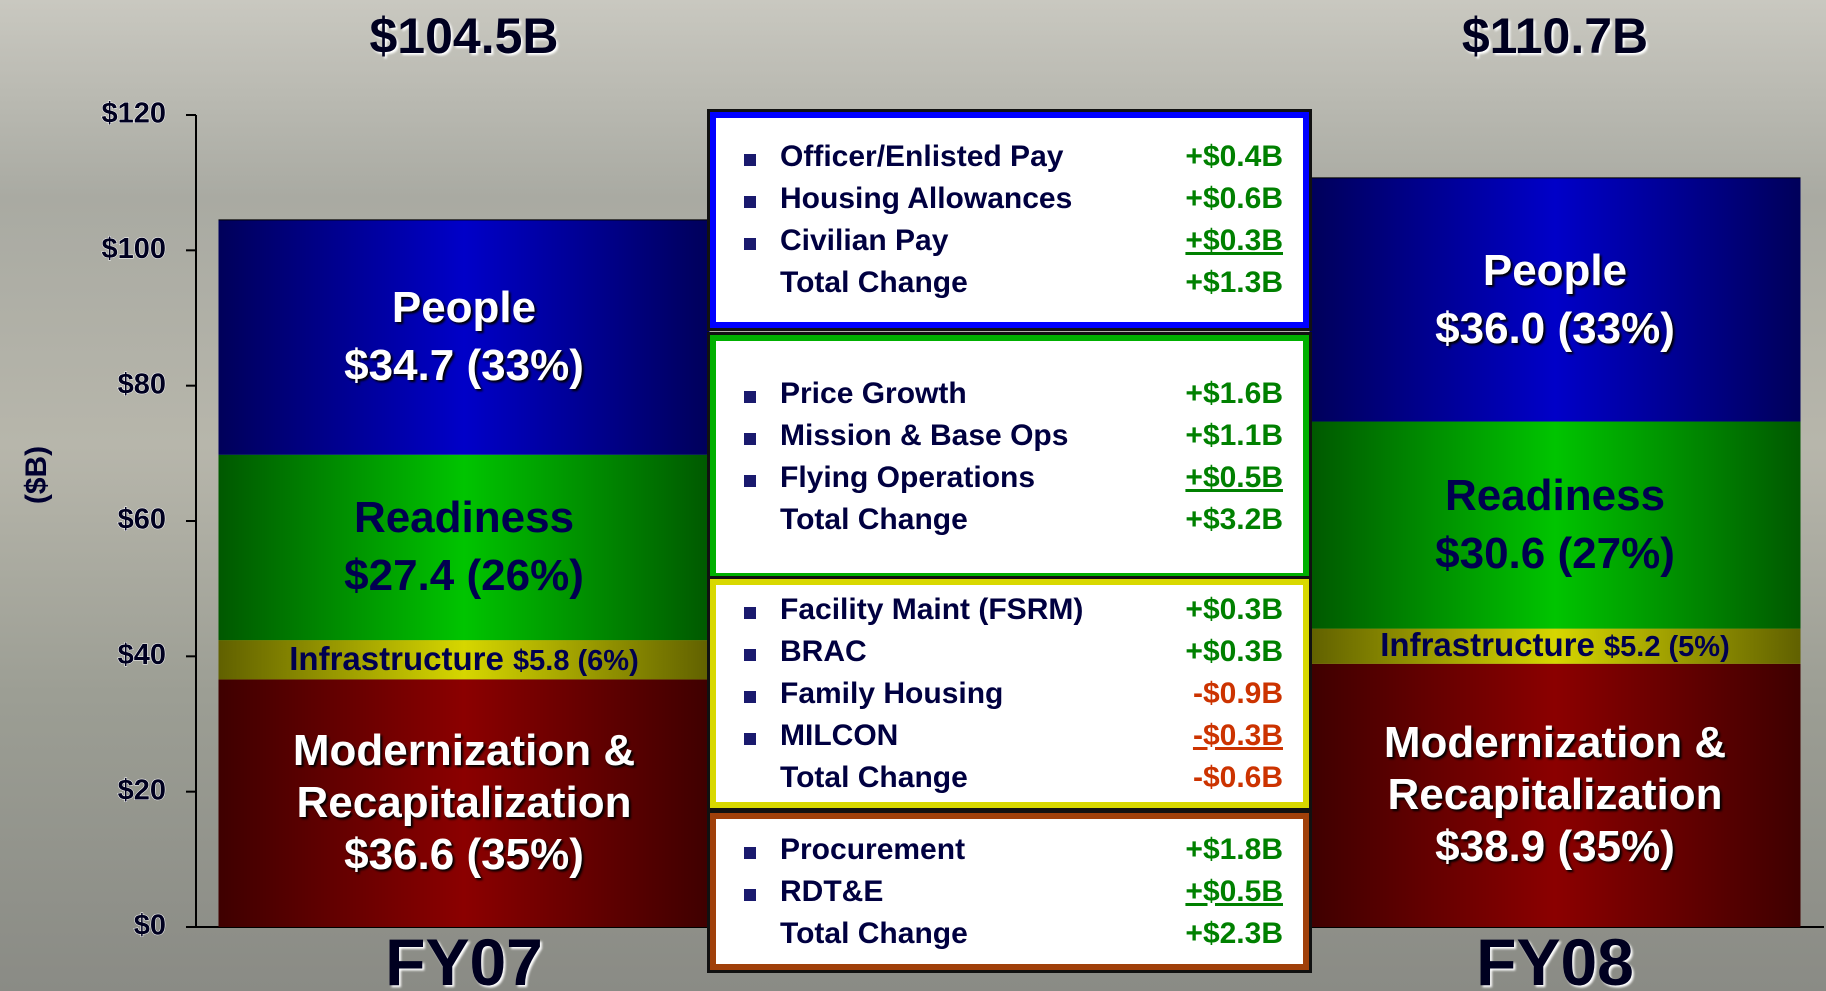  I want to click on y-tick-label: $120, so click(133, 114).